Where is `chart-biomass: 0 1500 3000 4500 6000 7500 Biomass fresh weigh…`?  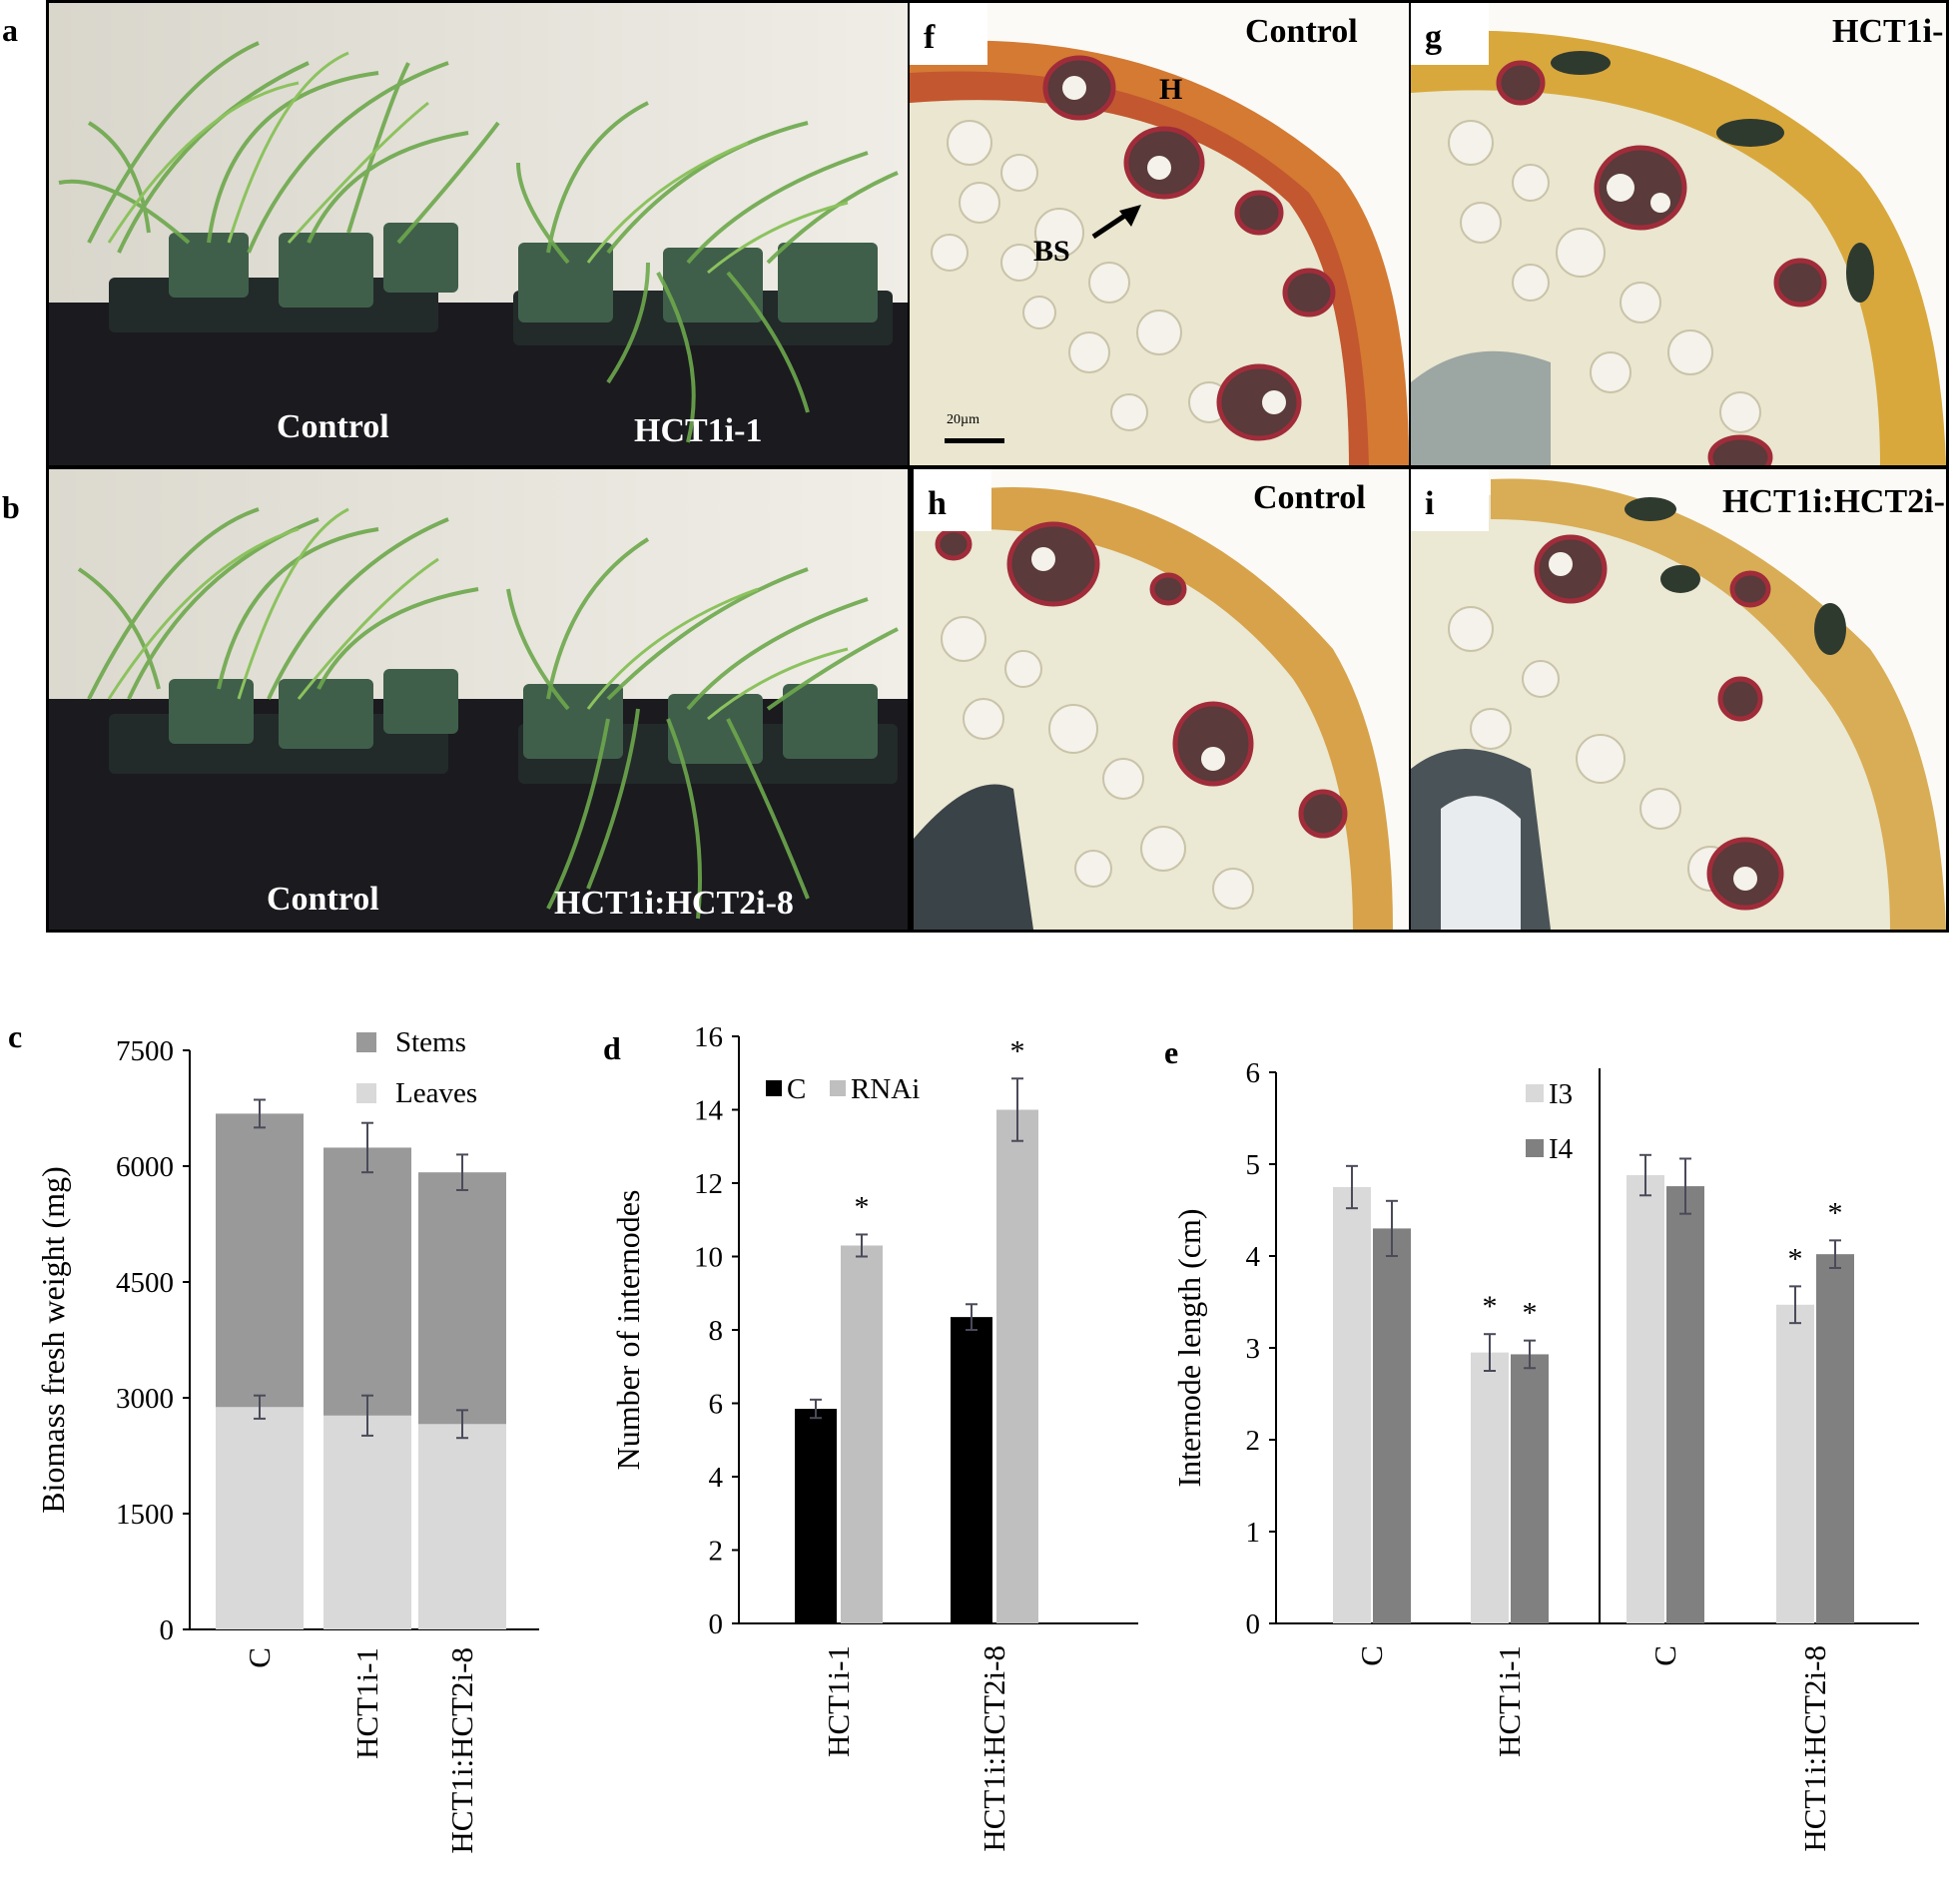
chart-biomass: 0 1500 3000 4500 6000 7500 Biomass fresh weigh… is located at coordinates (287, 1440).